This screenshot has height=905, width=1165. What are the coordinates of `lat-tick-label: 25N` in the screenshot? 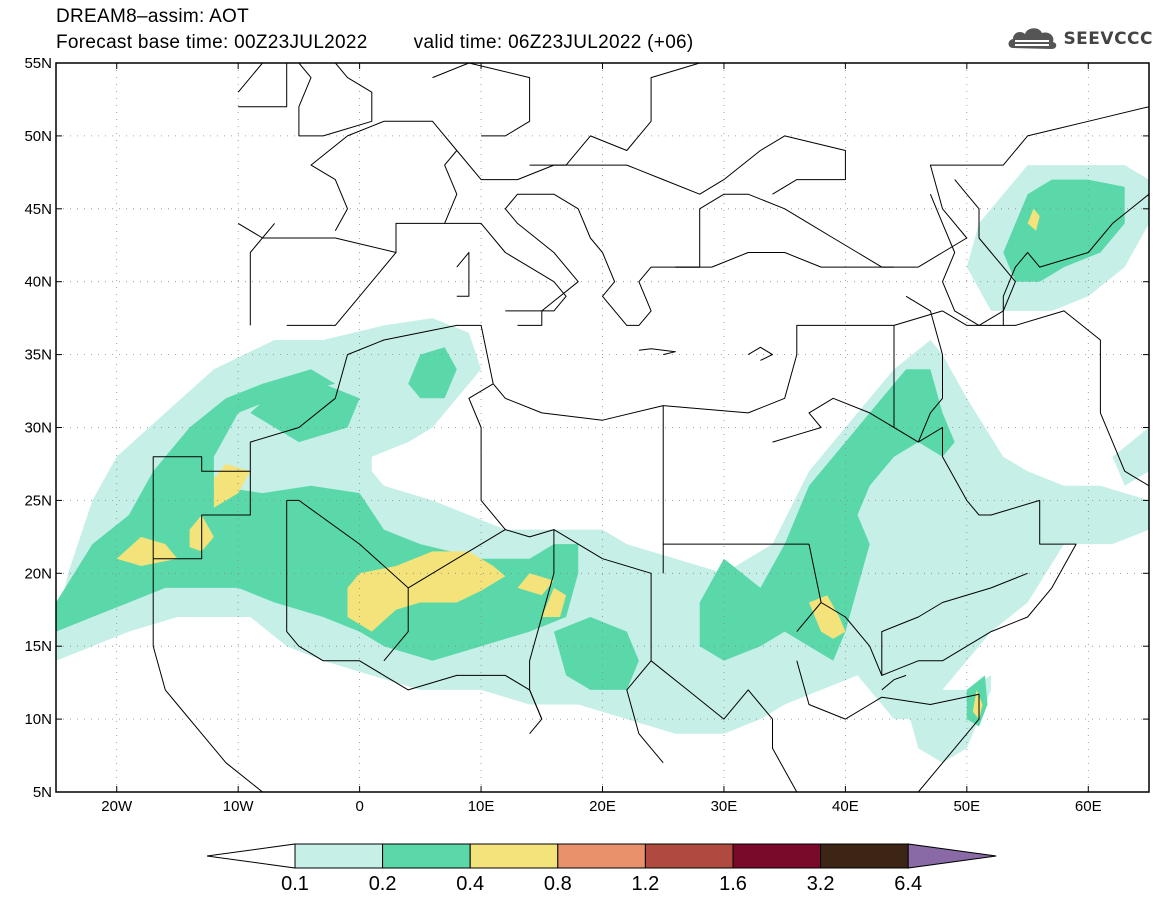 It's located at (38, 500).